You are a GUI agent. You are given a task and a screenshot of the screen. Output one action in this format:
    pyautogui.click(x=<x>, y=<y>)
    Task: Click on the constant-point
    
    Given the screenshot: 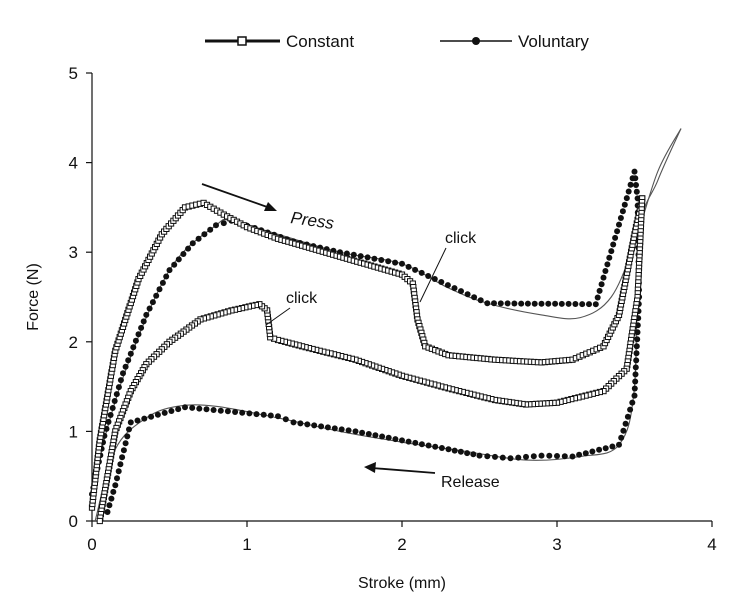 What is the action you would take?
    pyautogui.click(x=99, y=521)
    